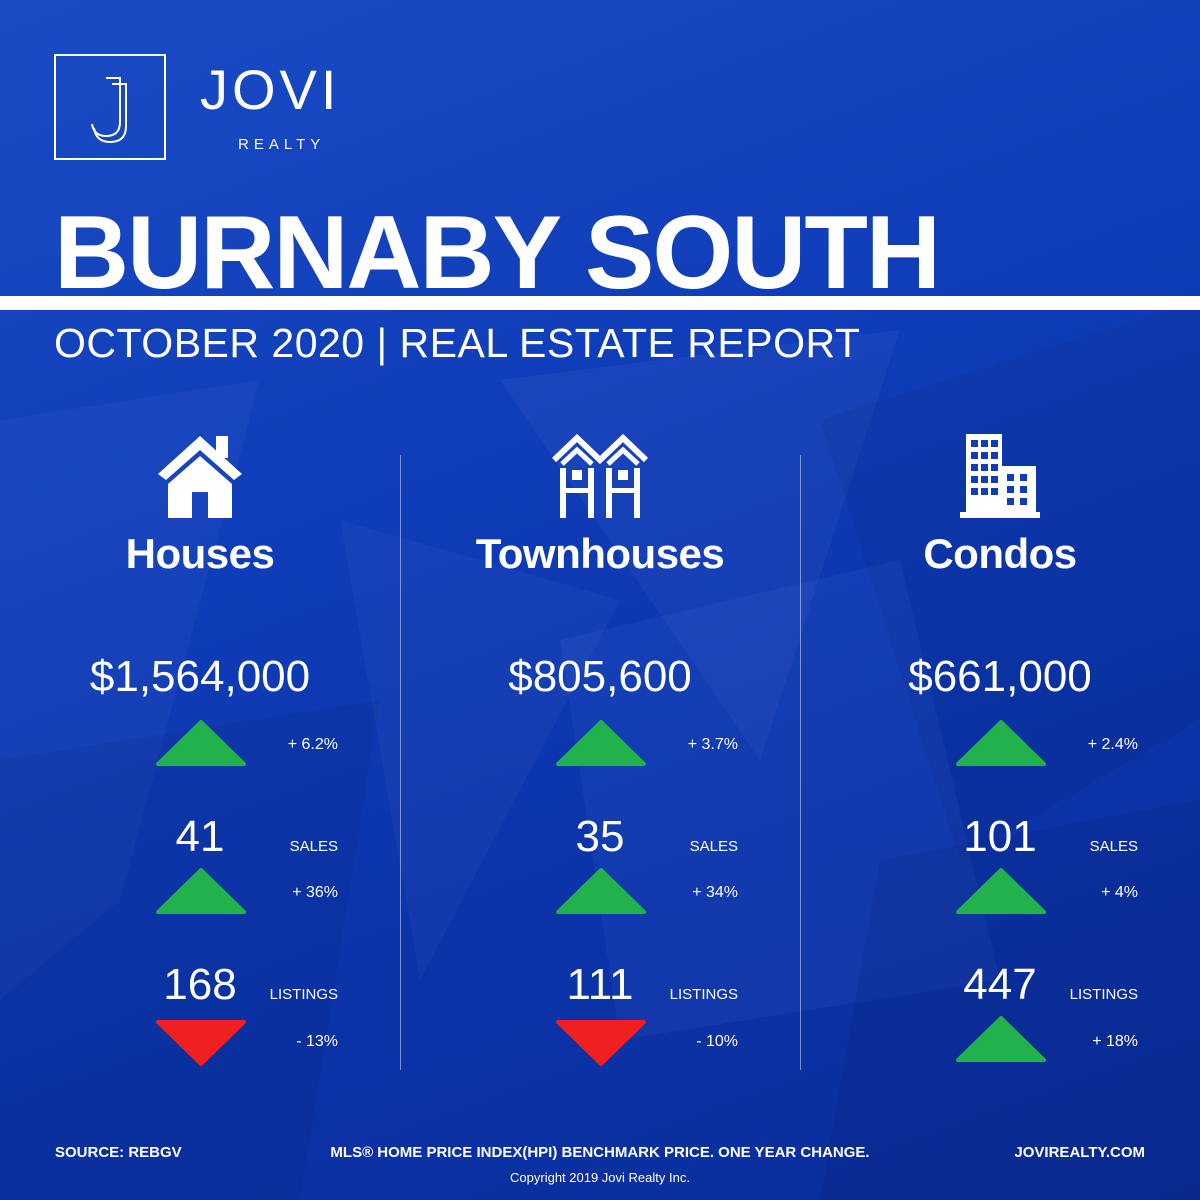 This screenshot has width=1200, height=1200. I want to click on listings-change: - 13%, so click(317, 1041).